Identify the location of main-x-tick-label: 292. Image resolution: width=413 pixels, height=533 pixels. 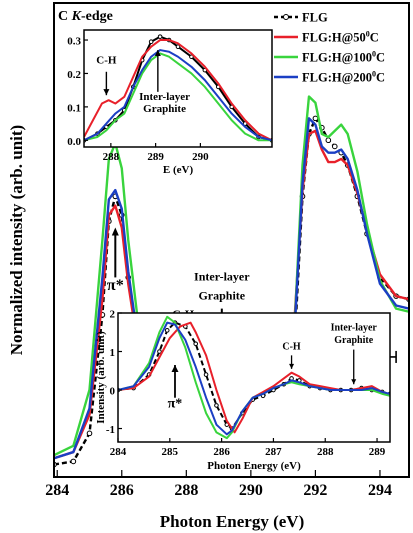
(315, 490).